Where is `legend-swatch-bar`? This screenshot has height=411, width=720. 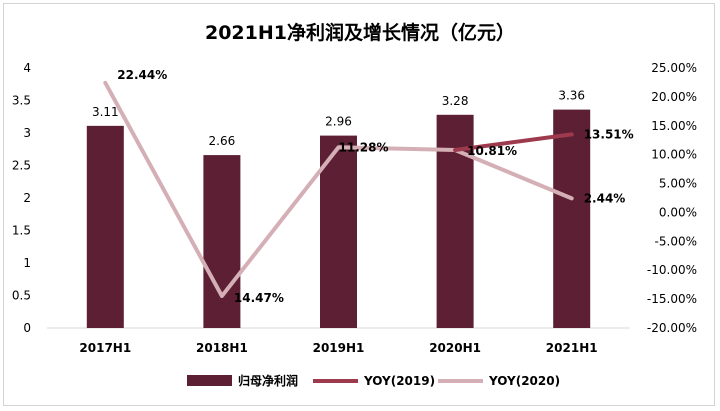
legend-swatch-bar is located at coordinates (209, 380).